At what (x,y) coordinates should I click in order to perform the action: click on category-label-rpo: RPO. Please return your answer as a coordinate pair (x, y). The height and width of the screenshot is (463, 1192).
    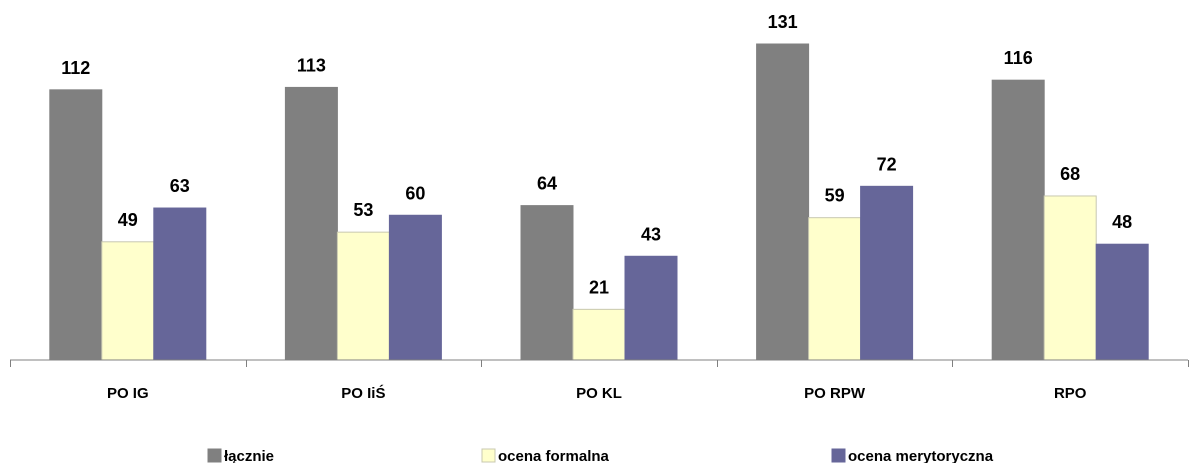
    Looking at the image, I should click on (1070, 393).